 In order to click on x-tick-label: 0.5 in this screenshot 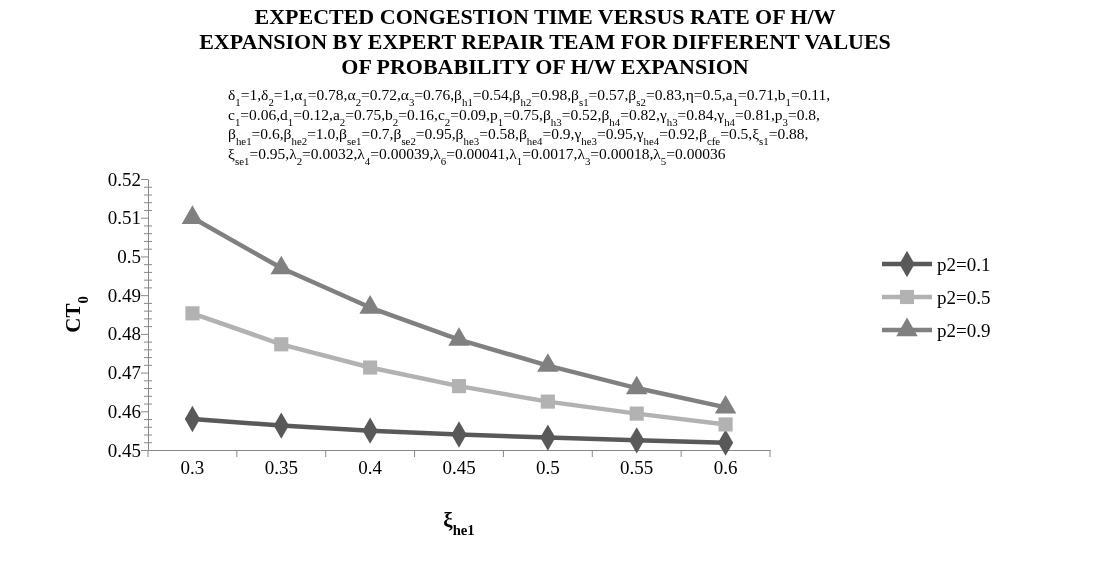, I will do `click(547, 467)`.